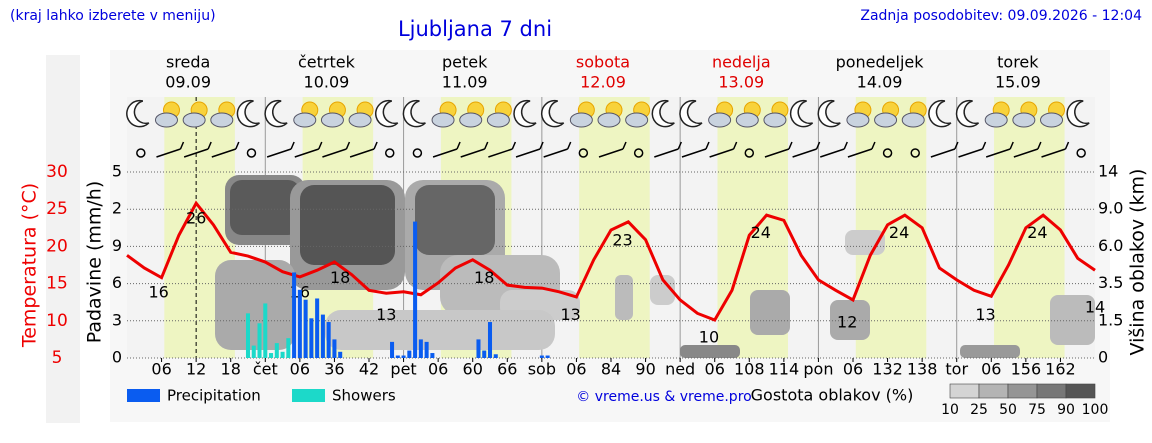 The width and height of the screenshot is (1152, 443). I want to click on x-tick-label: 36, so click(334, 369).